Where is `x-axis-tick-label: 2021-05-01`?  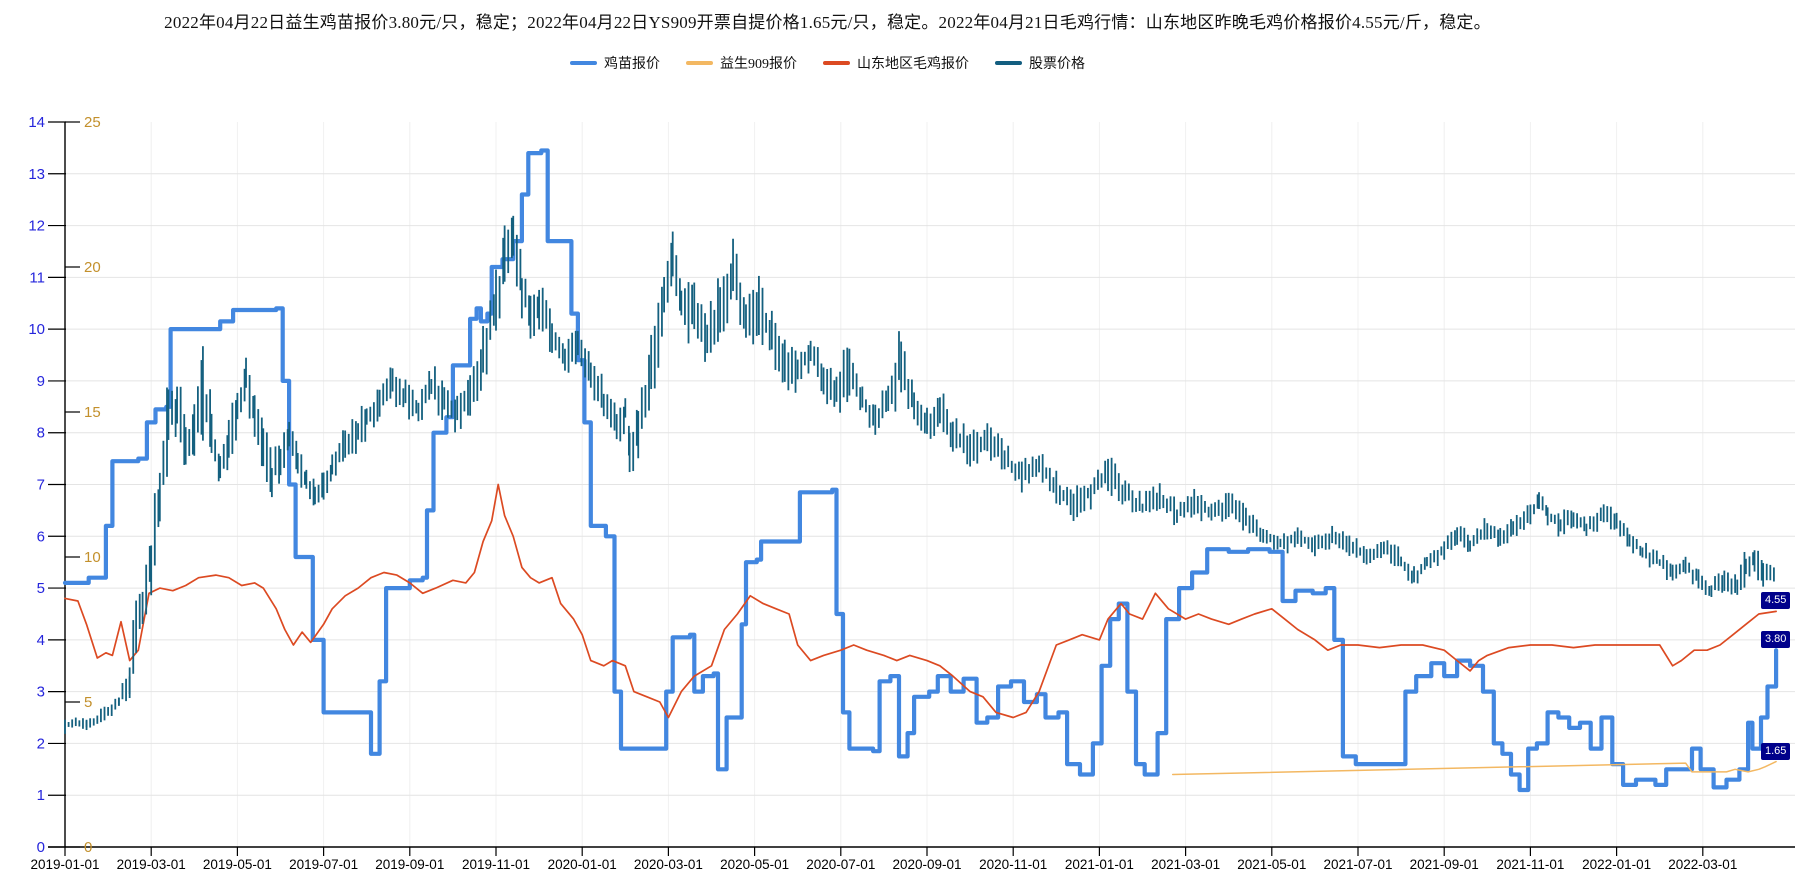
x-axis-tick-label: 2021-05-01 is located at coordinates (1271, 864).